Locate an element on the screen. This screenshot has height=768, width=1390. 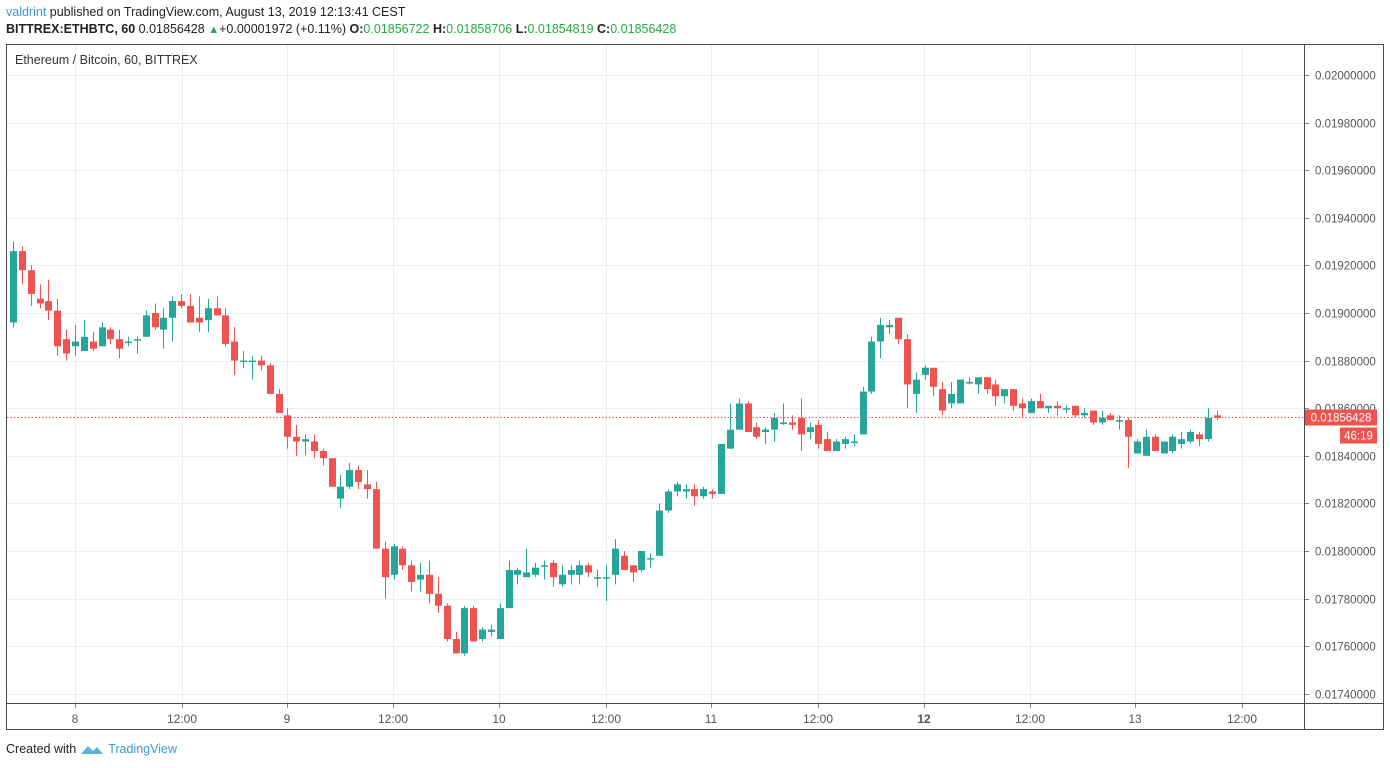
high-value: 0.01858706 is located at coordinates (479, 29).